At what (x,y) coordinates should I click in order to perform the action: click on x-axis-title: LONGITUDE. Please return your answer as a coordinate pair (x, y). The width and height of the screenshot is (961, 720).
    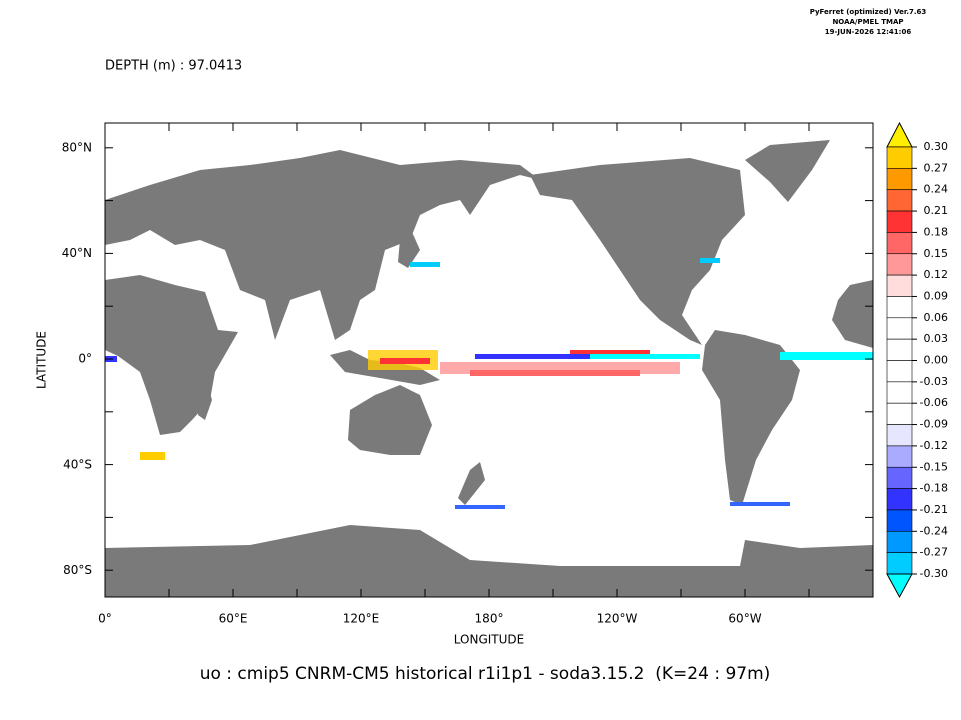
    Looking at the image, I should click on (489, 640).